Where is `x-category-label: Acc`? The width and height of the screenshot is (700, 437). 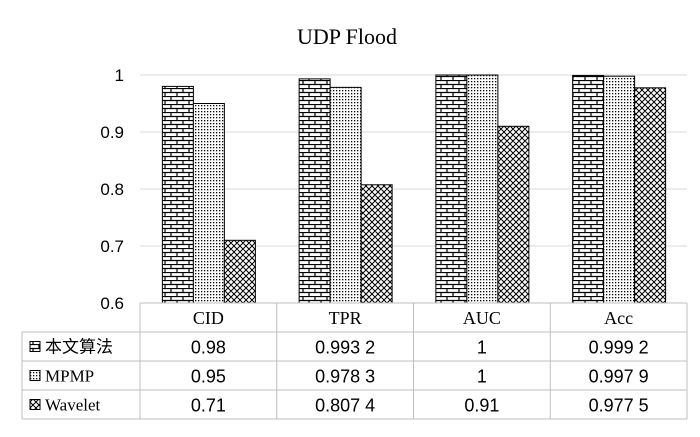
x-category-label: Acc is located at coordinates (618, 318).